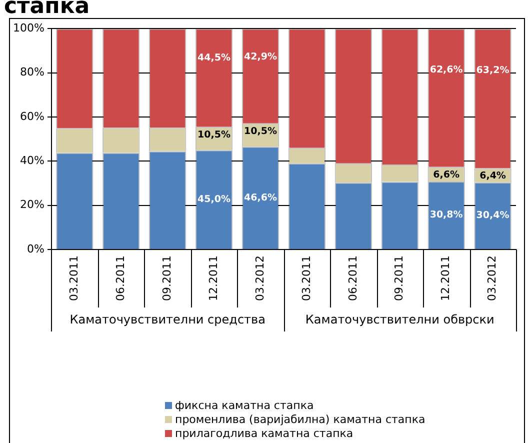 The width and height of the screenshot is (528, 443). I want to click on legend-label: прилагодлива каматна стапка, so click(264, 433).